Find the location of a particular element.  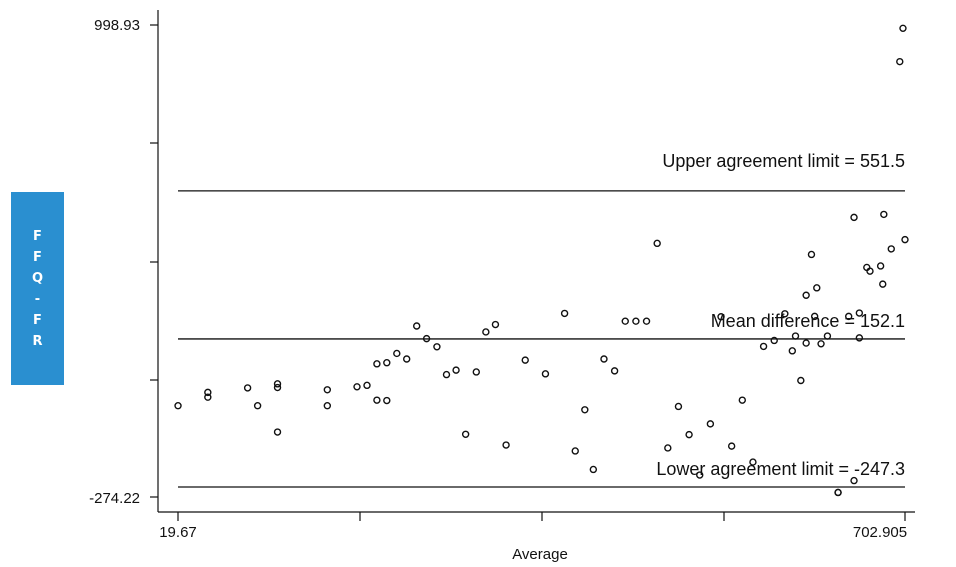

y-axis-label-box: F F Q - F R is located at coordinates (37, 288).